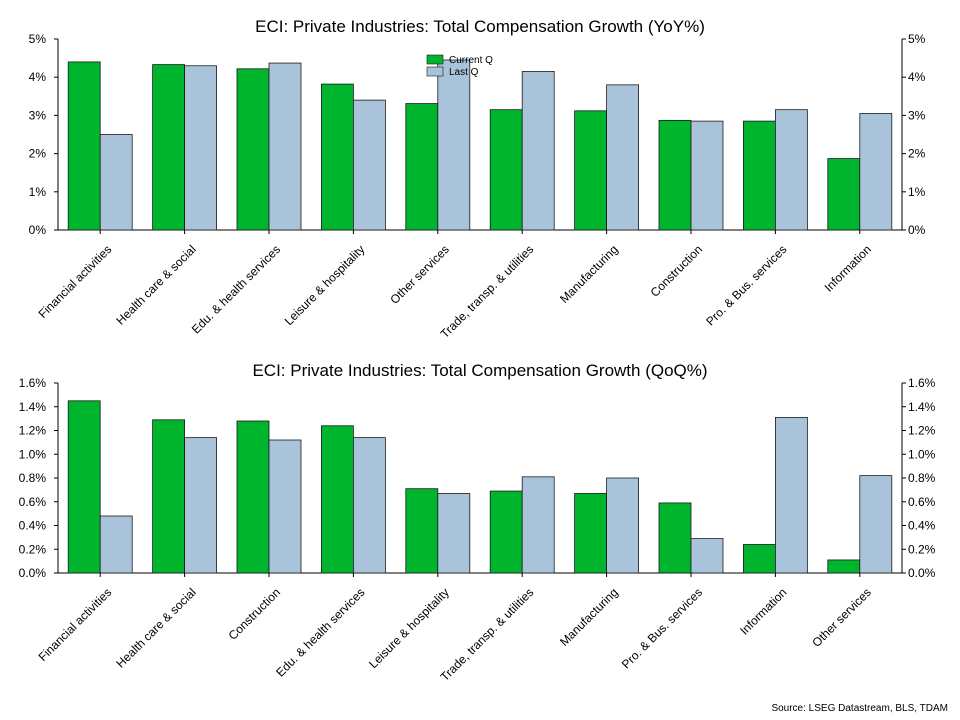 This screenshot has width=960, height=720. I want to click on y-tick-label-left: 0.0%, so click(33, 573).